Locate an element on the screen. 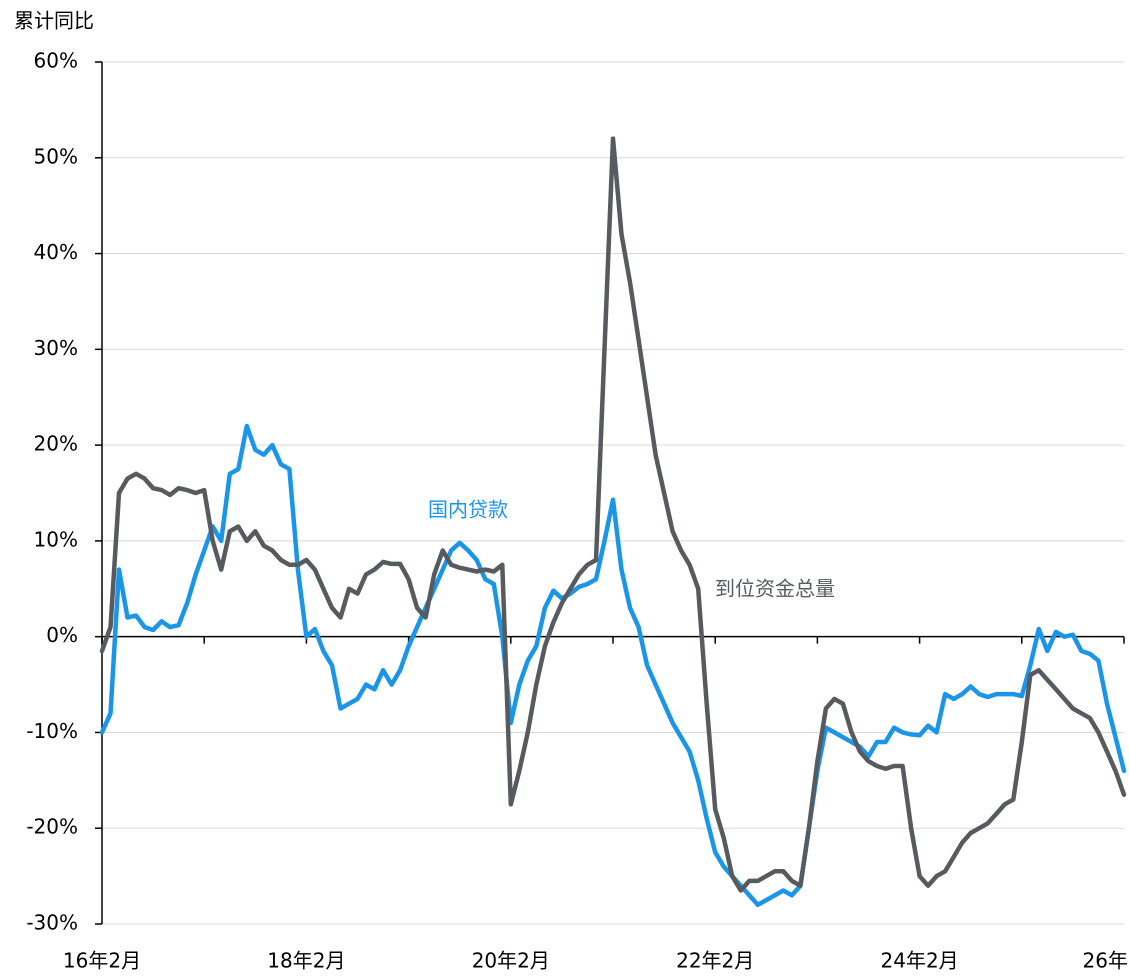 This screenshot has width=1130, height=978. y-tick-label: -20% is located at coordinates (52, 827).